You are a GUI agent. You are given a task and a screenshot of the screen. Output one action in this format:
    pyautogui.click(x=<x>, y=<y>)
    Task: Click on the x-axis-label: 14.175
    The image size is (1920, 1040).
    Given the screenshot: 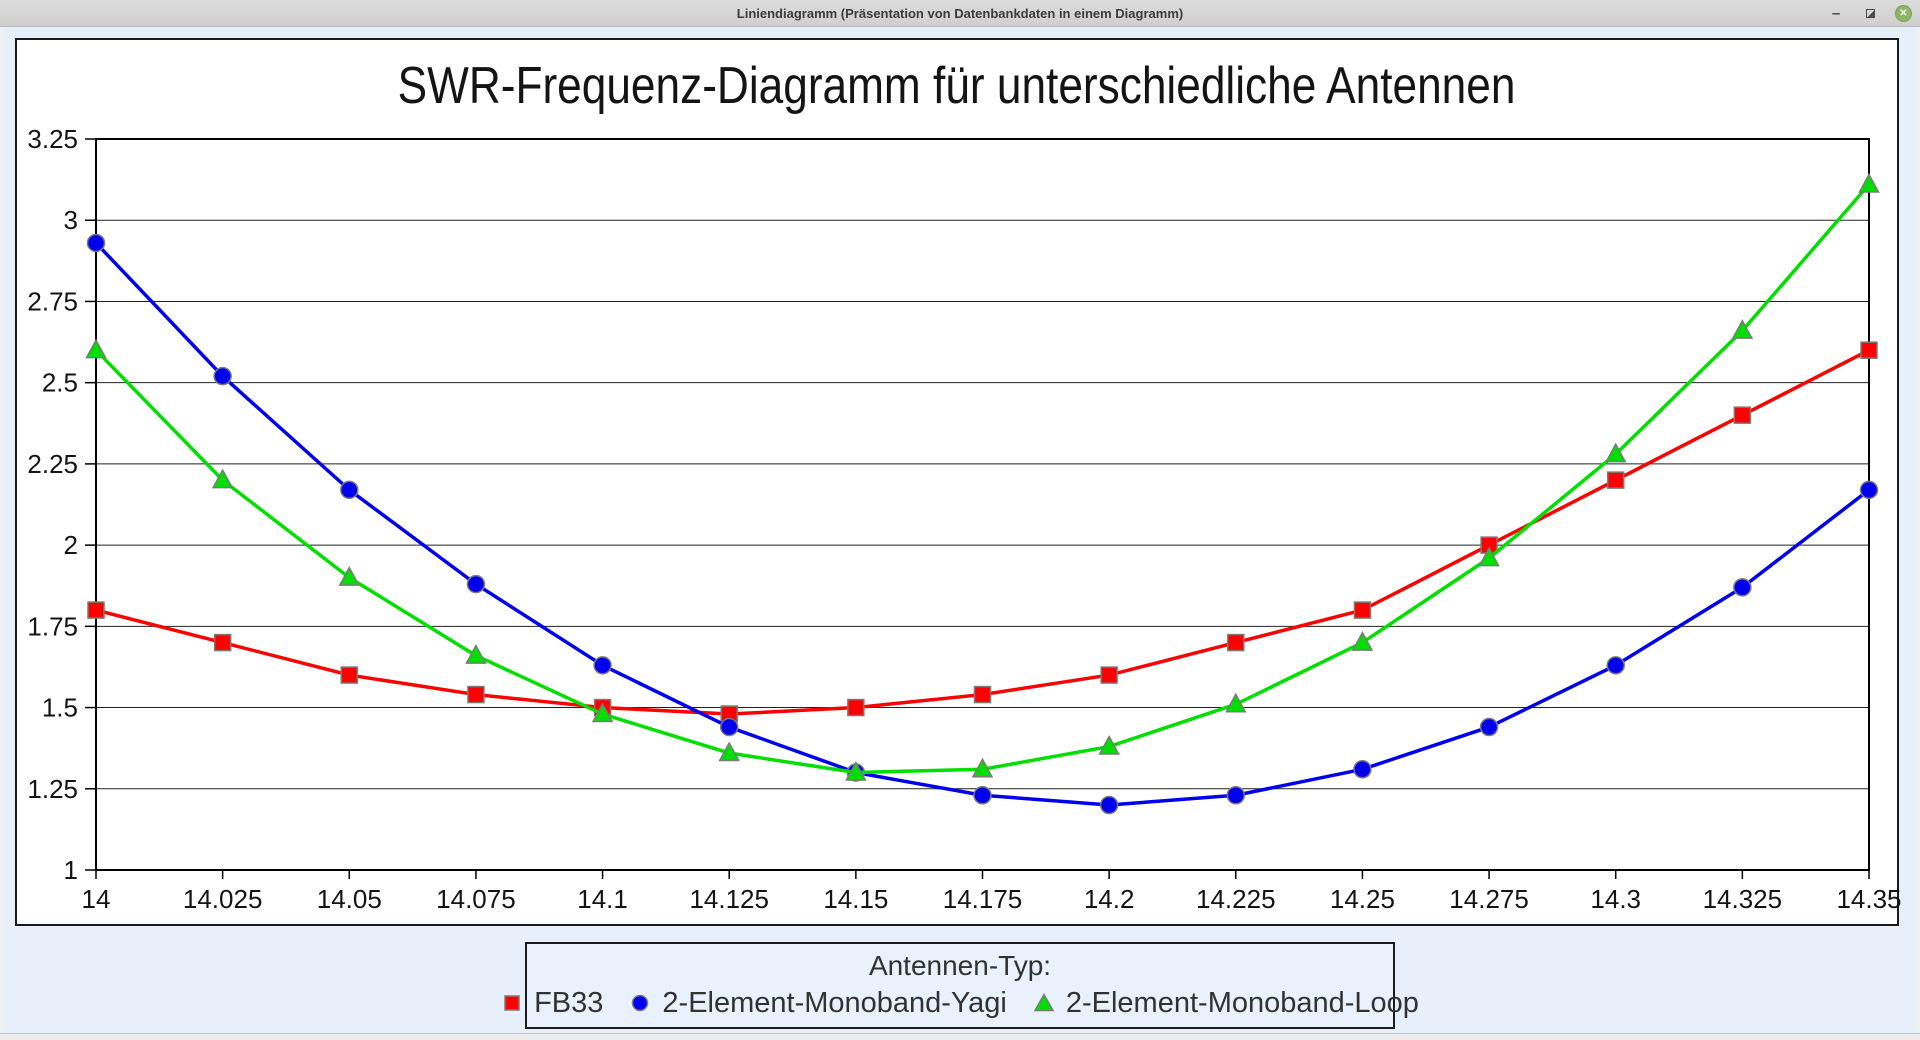 What is the action you would take?
    pyautogui.click(x=983, y=899)
    